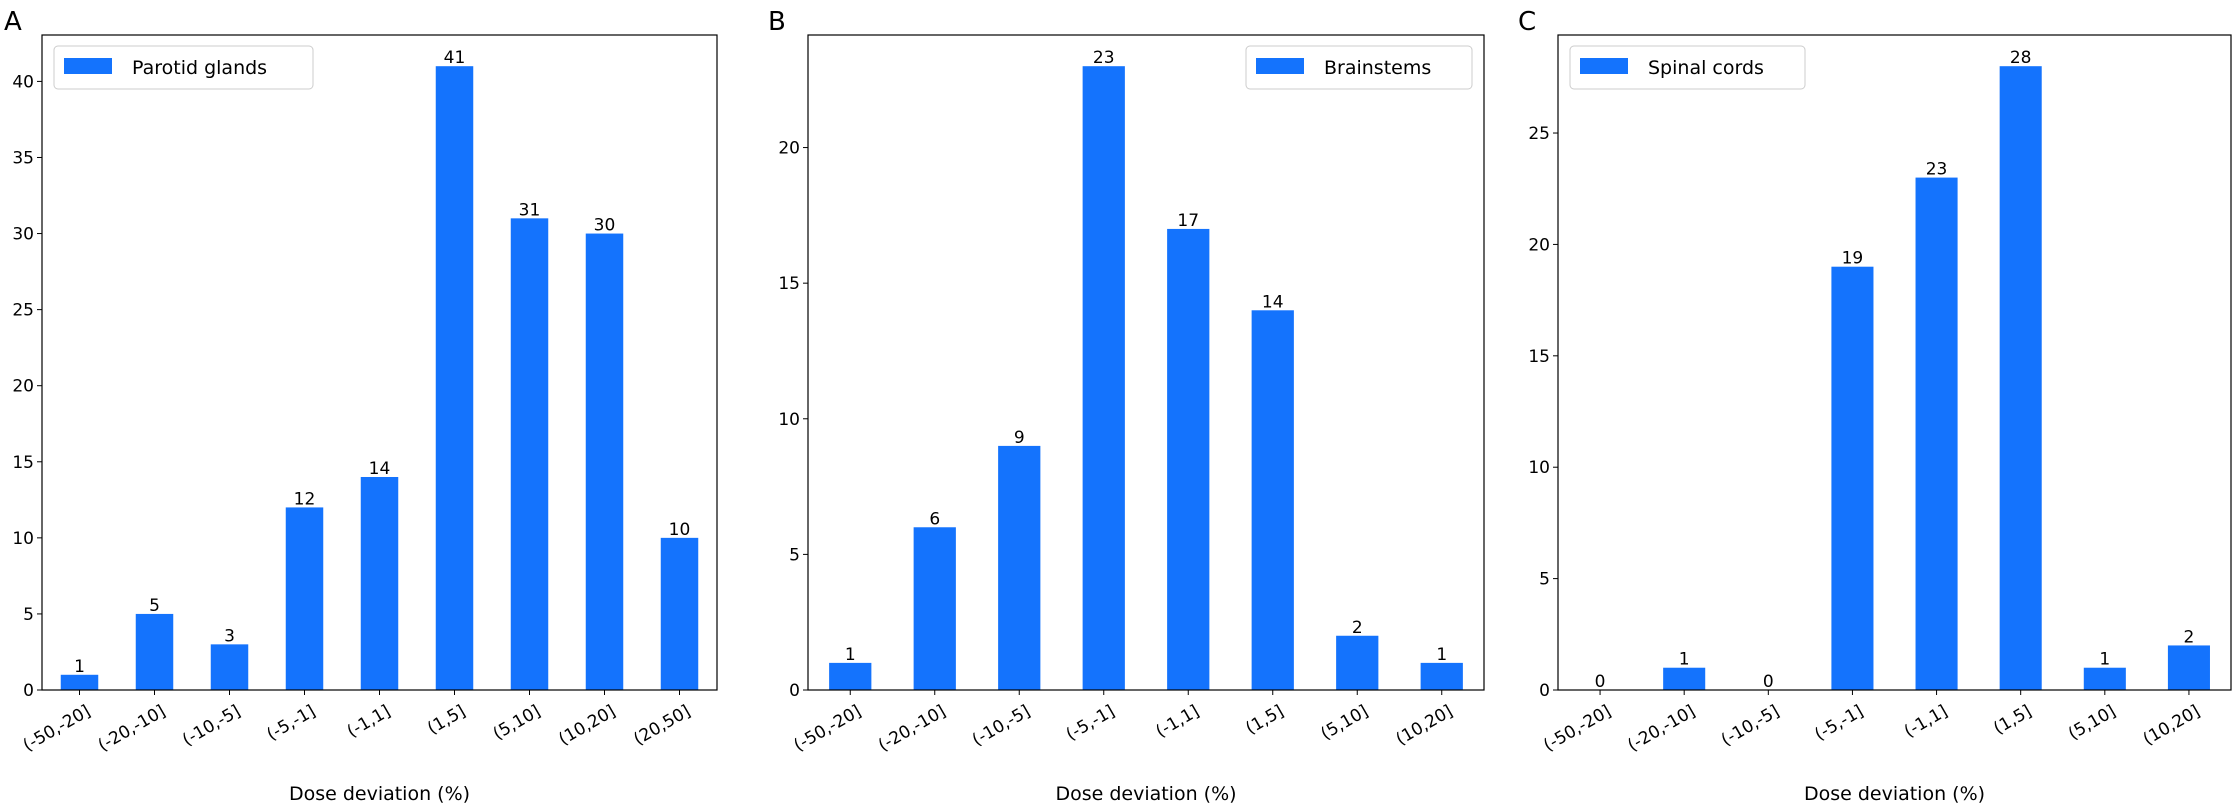 This screenshot has height=806, width=2235. What do you see at coordinates (13, 22) in the screenshot?
I see `panel-label: A` at bounding box center [13, 22].